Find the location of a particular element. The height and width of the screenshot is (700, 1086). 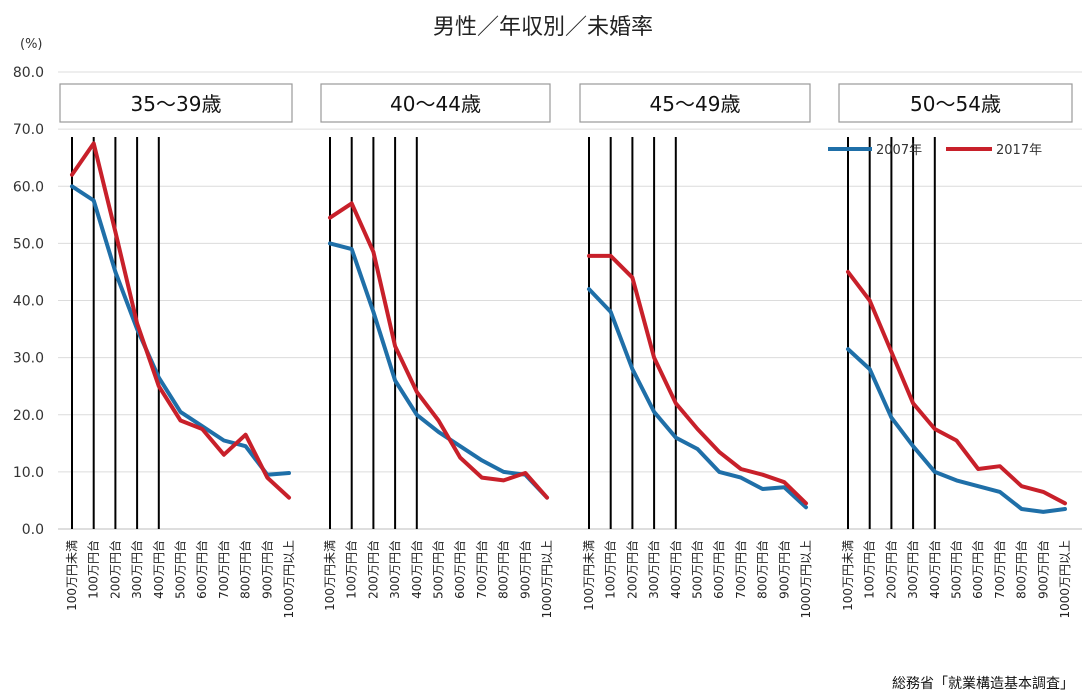

chart-title: 男性／年収別／未婚率 is located at coordinates (543, 27).